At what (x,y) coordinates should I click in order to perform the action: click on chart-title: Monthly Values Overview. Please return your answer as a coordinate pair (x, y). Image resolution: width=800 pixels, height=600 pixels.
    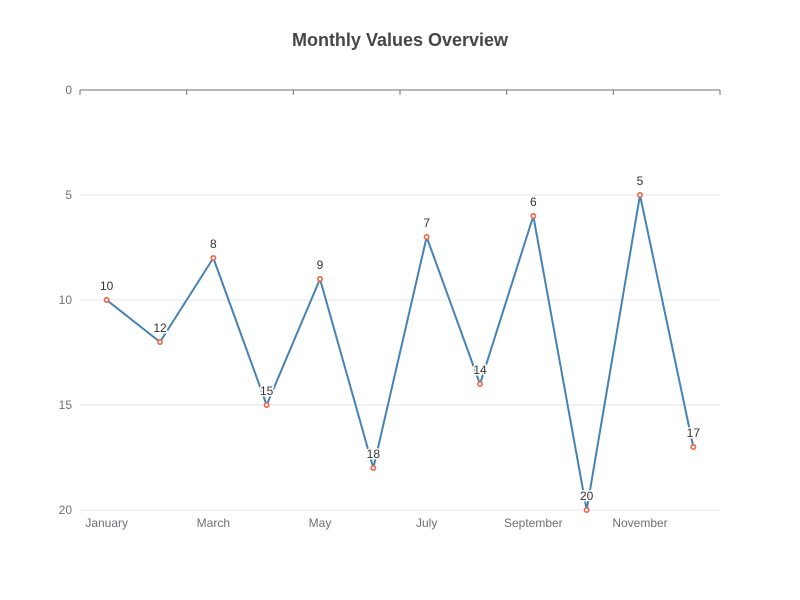
    Looking at the image, I should click on (400, 40).